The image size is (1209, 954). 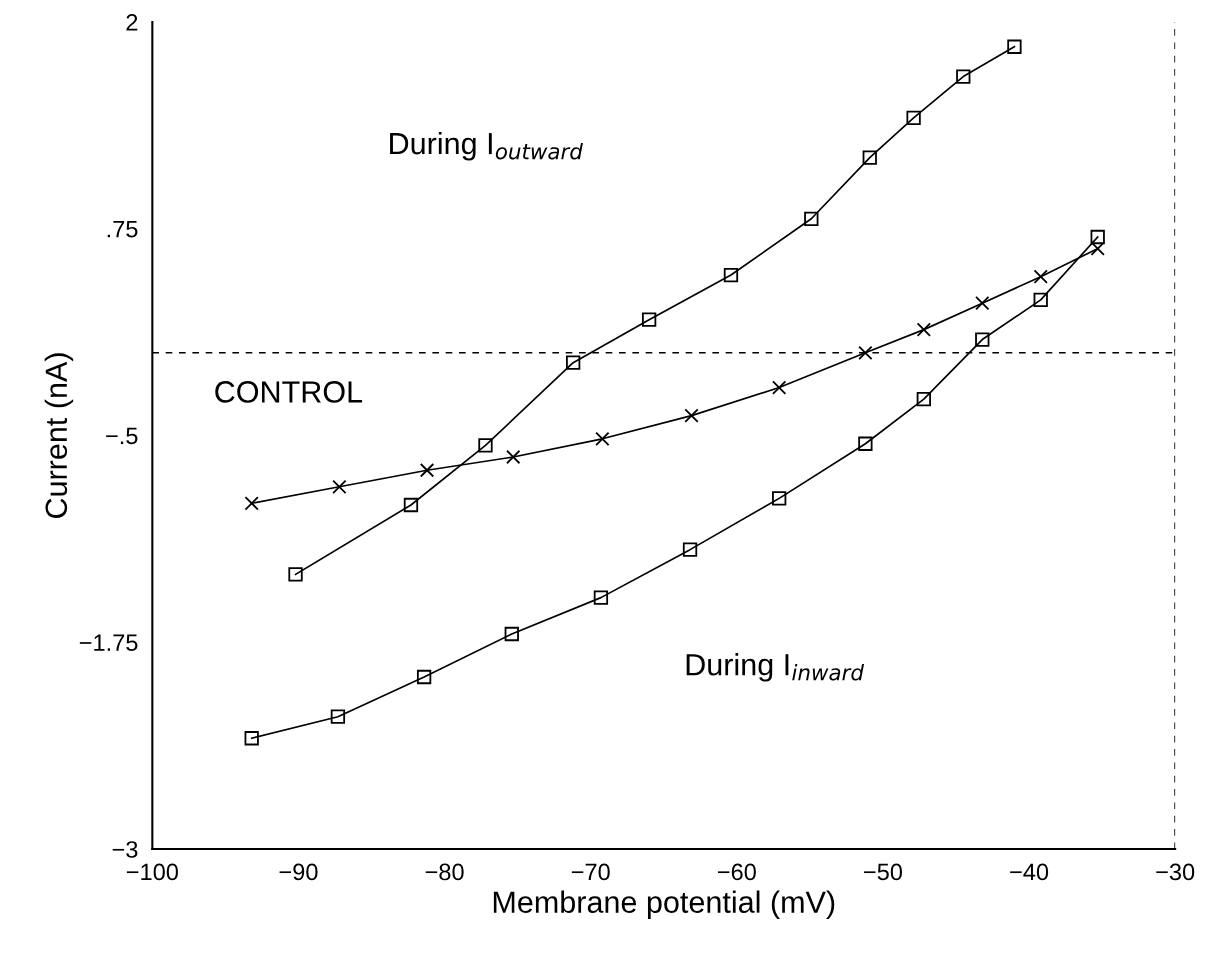 What do you see at coordinates (486, 146) in the screenshot?
I see `annotation: During I$_{outward}$` at bounding box center [486, 146].